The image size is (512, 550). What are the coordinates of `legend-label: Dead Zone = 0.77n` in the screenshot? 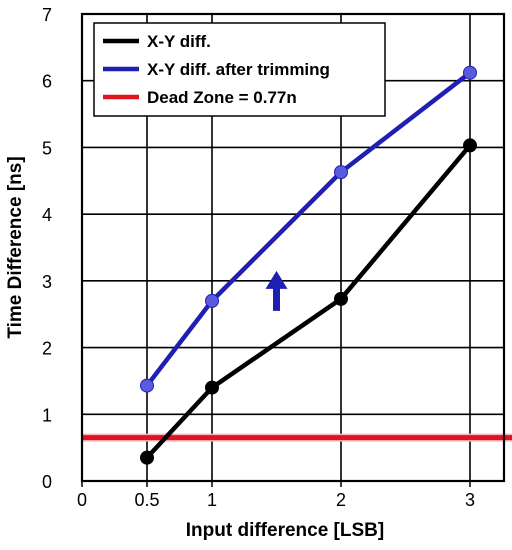 It's located at (222, 97).